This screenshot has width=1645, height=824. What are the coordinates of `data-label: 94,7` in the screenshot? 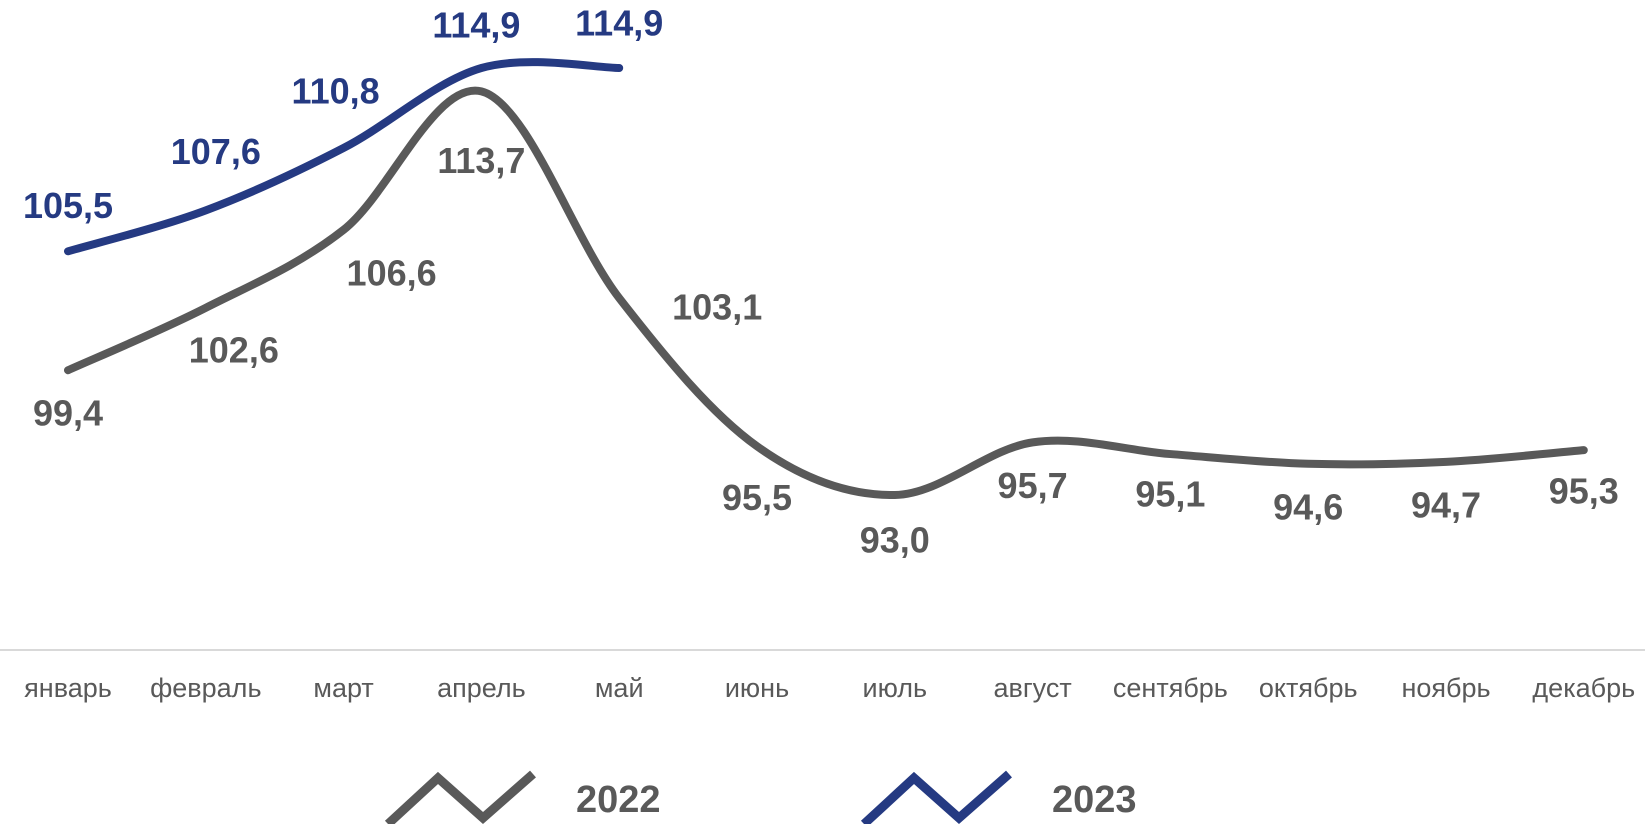 It's located at (1446, 504).